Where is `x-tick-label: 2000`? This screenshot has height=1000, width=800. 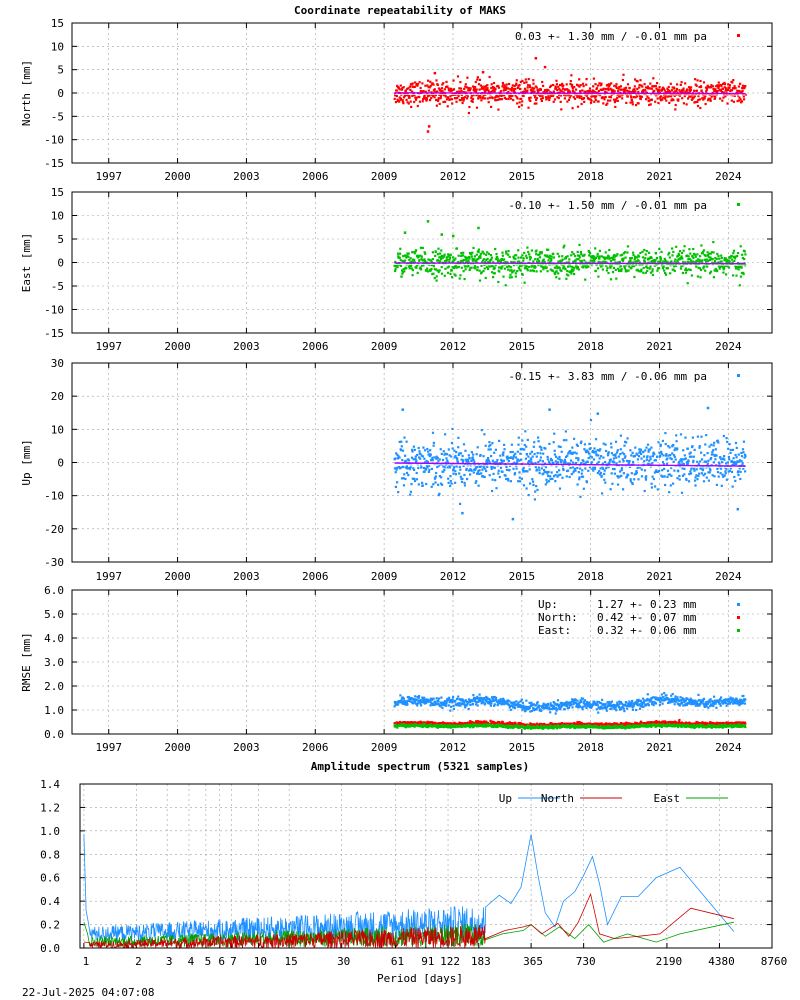
x-tick-label: 2000 is located at coordinates (177, 346).